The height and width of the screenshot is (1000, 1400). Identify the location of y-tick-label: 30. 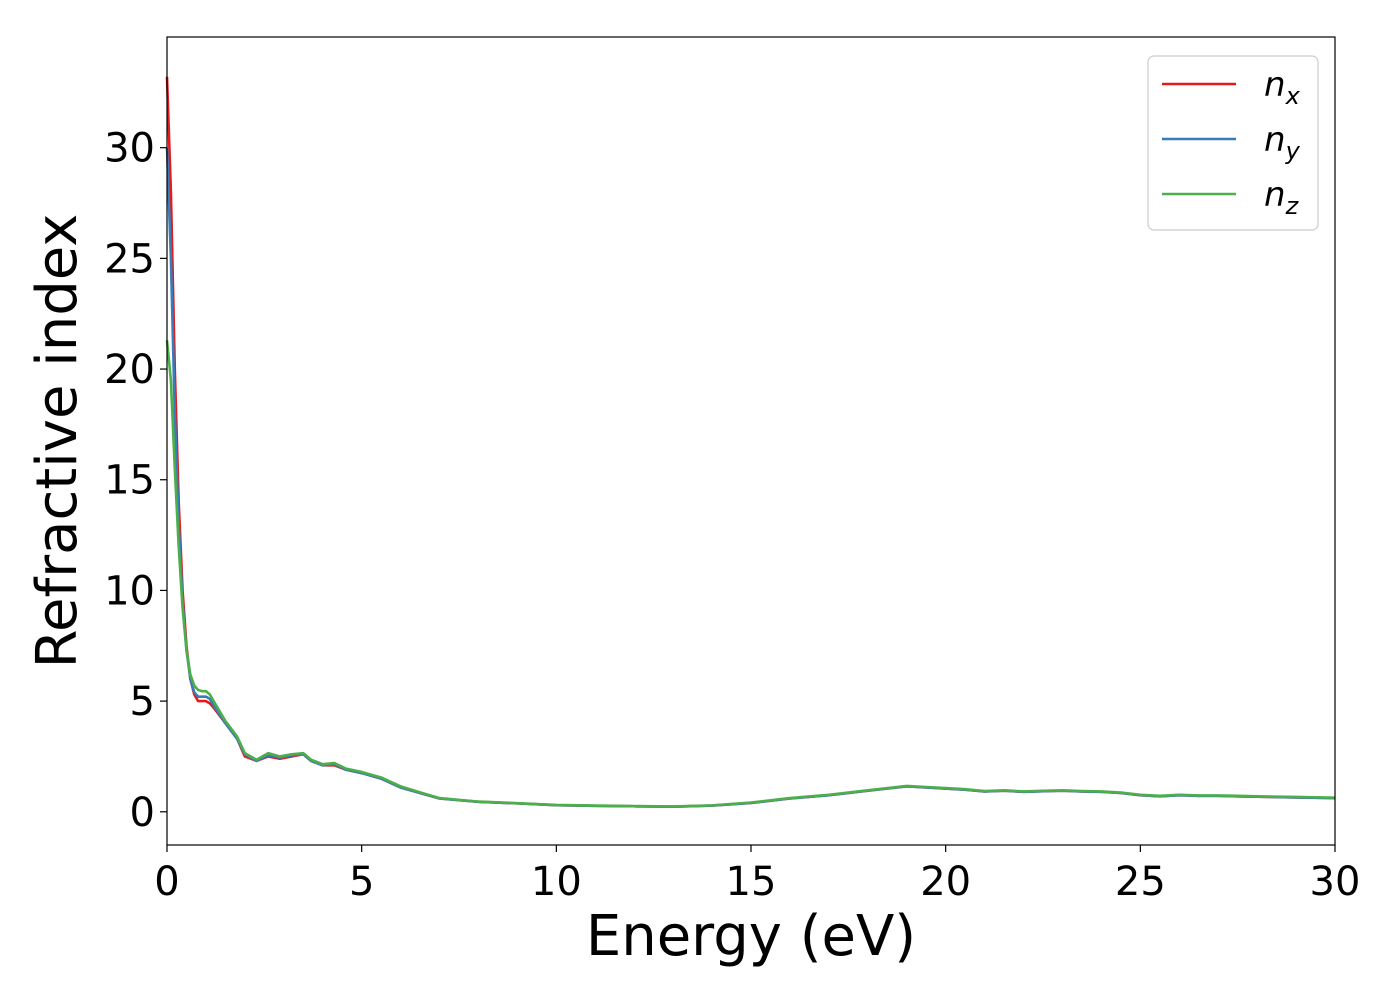
(129, 149).